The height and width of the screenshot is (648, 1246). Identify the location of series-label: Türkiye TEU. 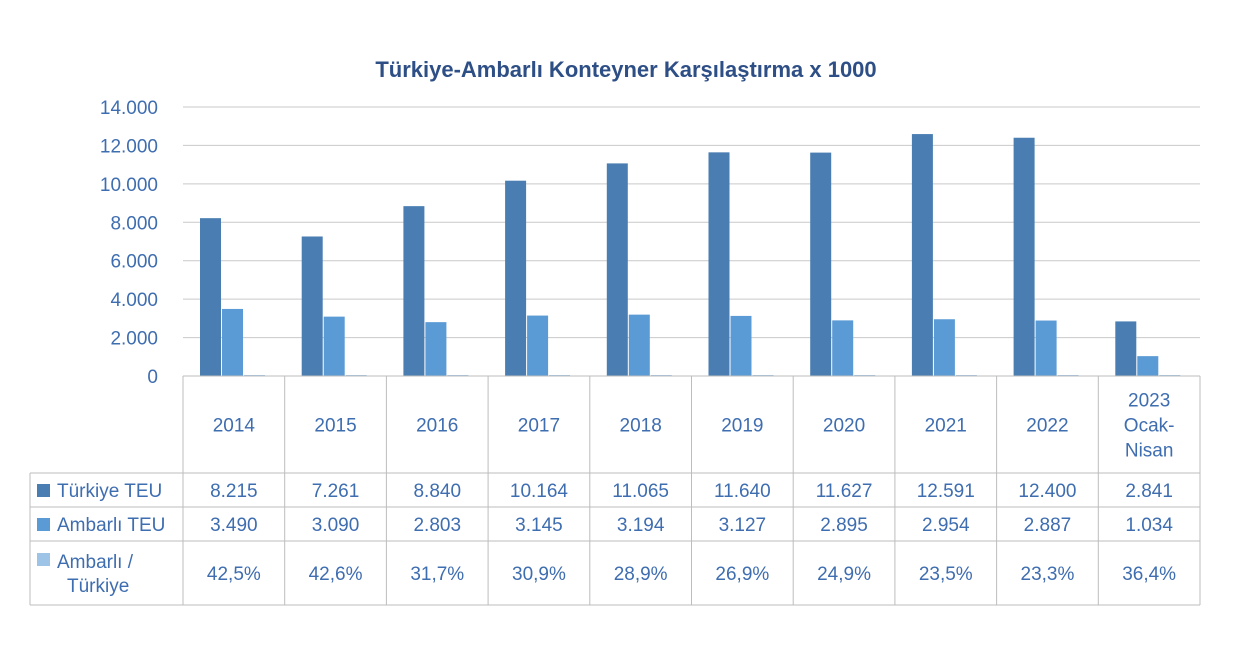
(109, 491).